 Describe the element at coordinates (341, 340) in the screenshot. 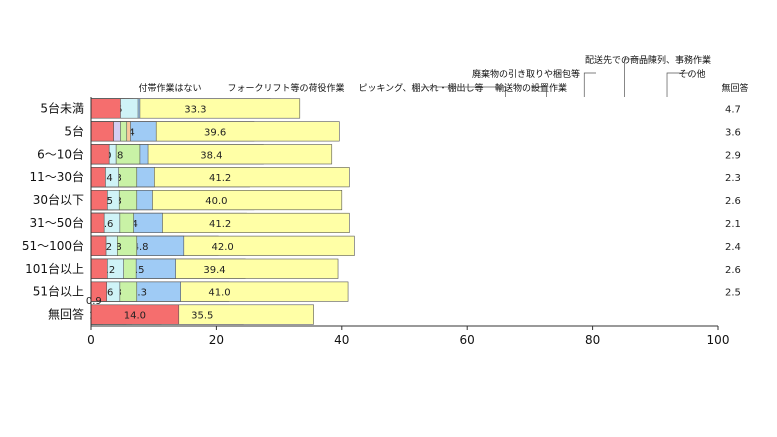

I see `x-tick-label: 40` at that location.